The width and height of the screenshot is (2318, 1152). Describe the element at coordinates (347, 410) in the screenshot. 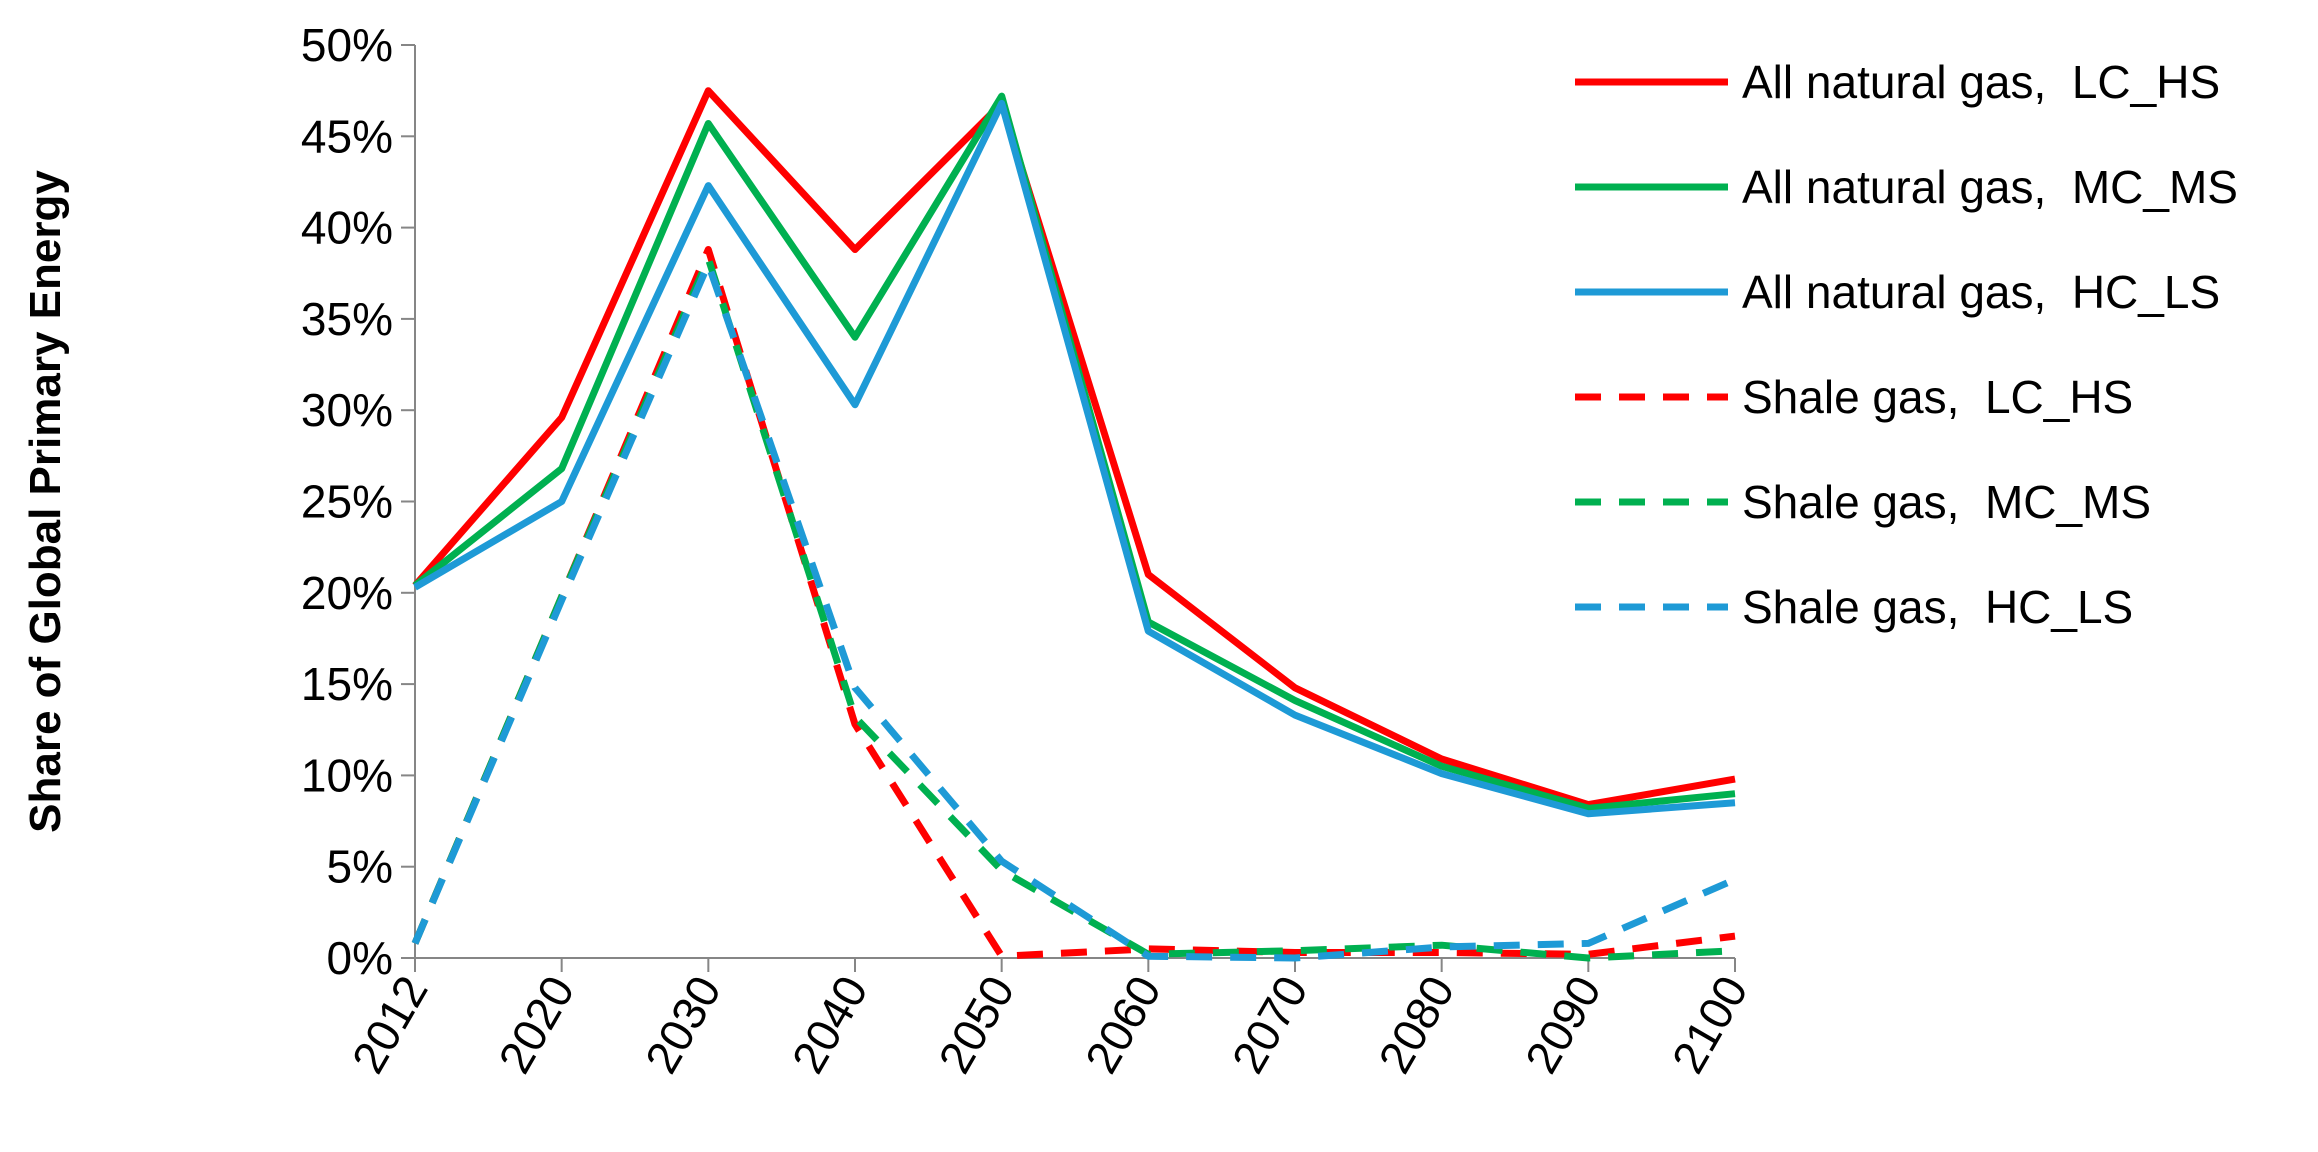

I see `y-tick-label: 30%` at that location.